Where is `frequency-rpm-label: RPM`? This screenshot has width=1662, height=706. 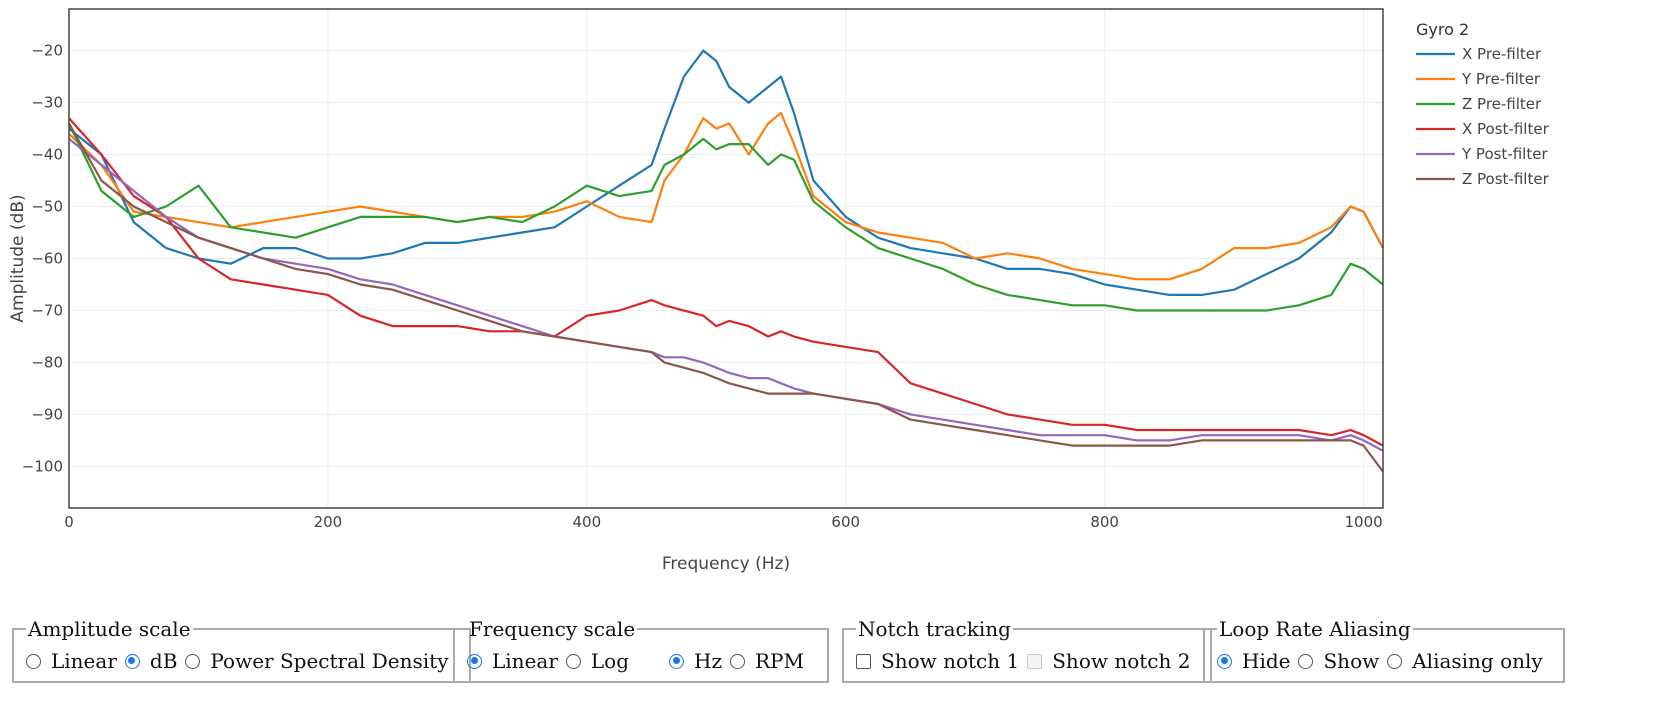 frequency-rpm-label: RPM is located at coordinates (779, 661).